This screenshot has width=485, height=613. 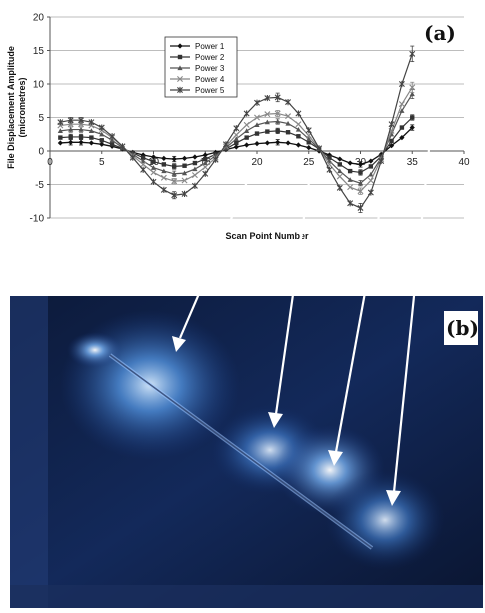 I want to click on legend: Power 1 Power 2 Power 3 Power 4 Power 5, so click(x=201, y=67).